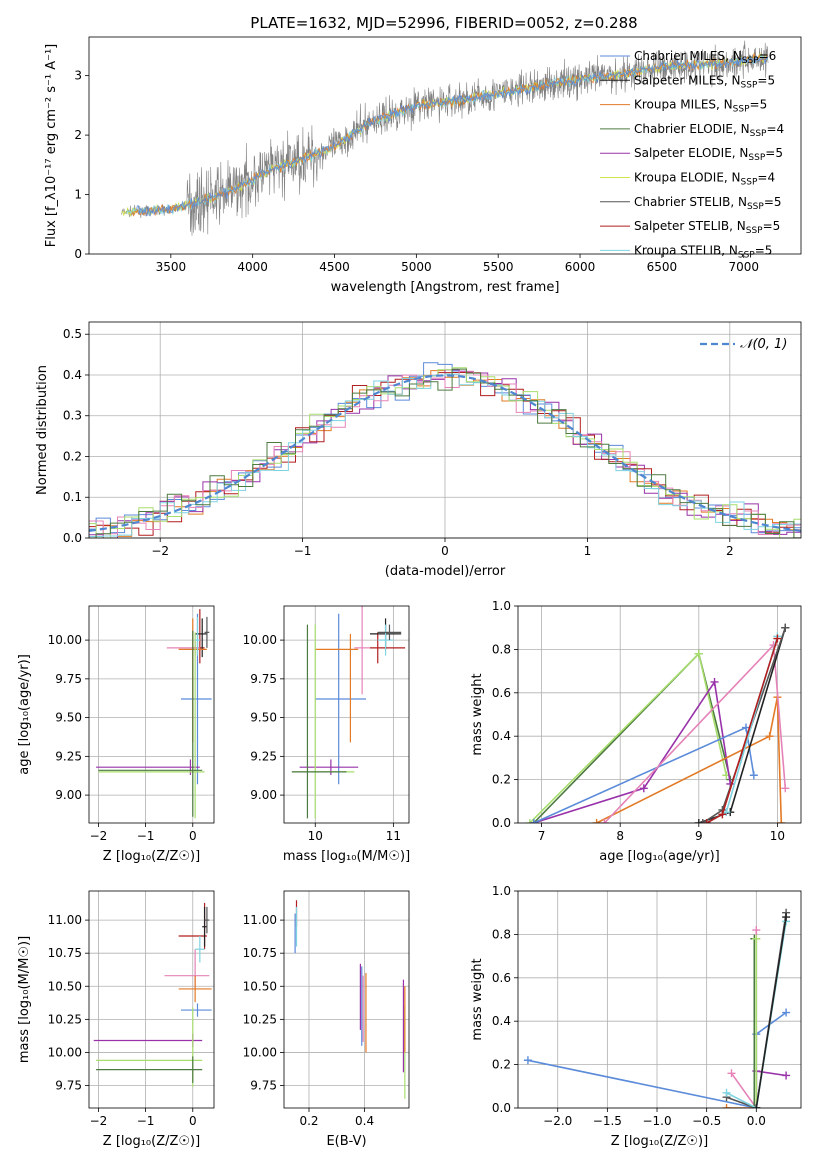 The width and height of the screenshot is (819, 1170). What do you see at coordinates (477, 999) in the screenshot?
I see `y-axis-label: mass weight` at bounding box center [477, 999].